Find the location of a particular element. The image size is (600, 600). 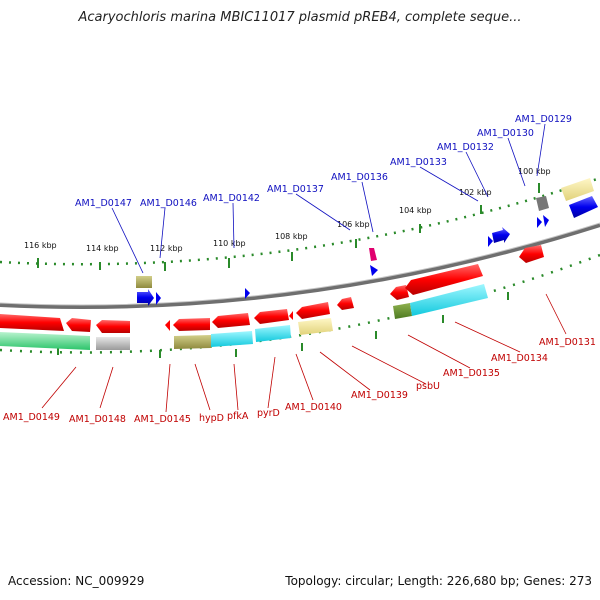

gene-label-AM1_D0142: AM1_D0142 is located at coordinates (231, 198).